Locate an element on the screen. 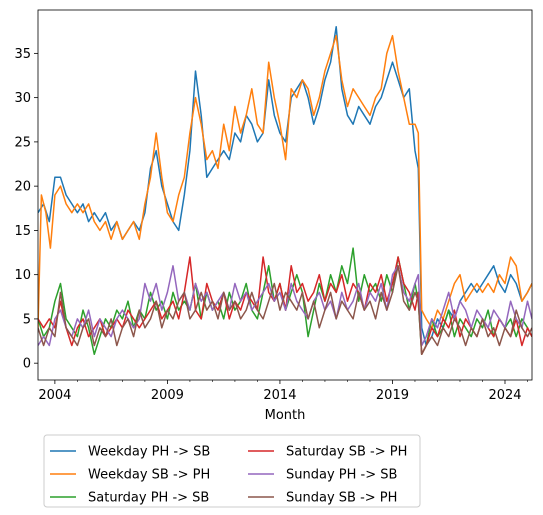  x-tick-label: 2019 is located at coordinates (392, 395).